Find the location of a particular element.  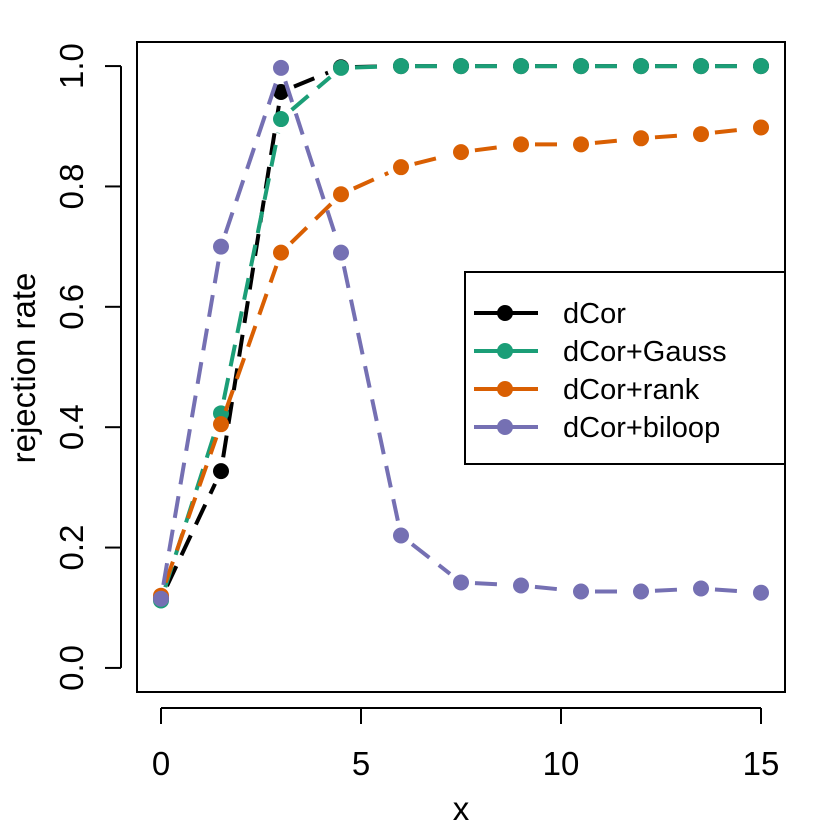

y-tick-label: 0.6 is located at coordinates (71, 307).